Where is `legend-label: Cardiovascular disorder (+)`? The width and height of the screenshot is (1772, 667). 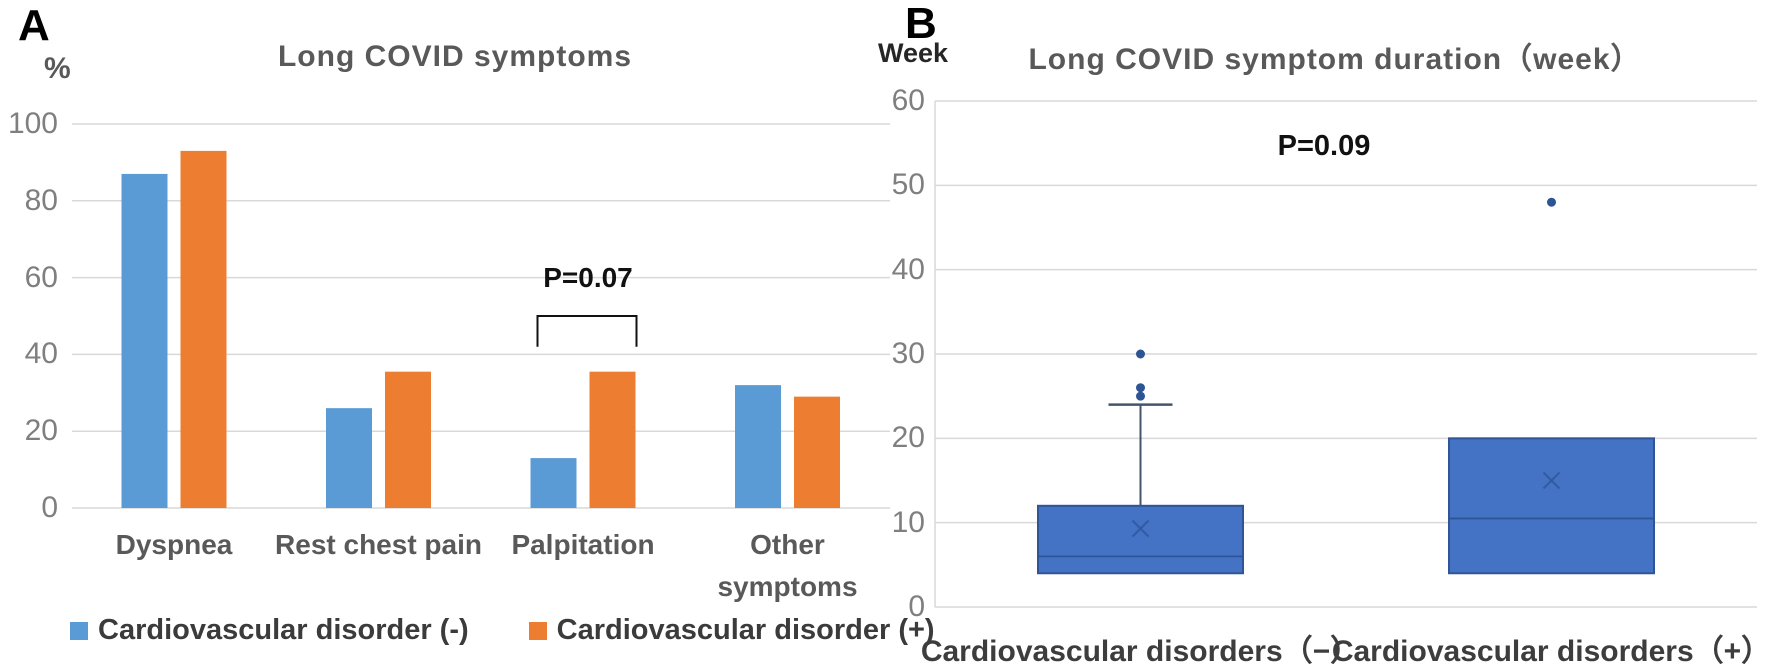 legend-label: Cardiovascular disorder (+) is located at coordinates (745, 630).